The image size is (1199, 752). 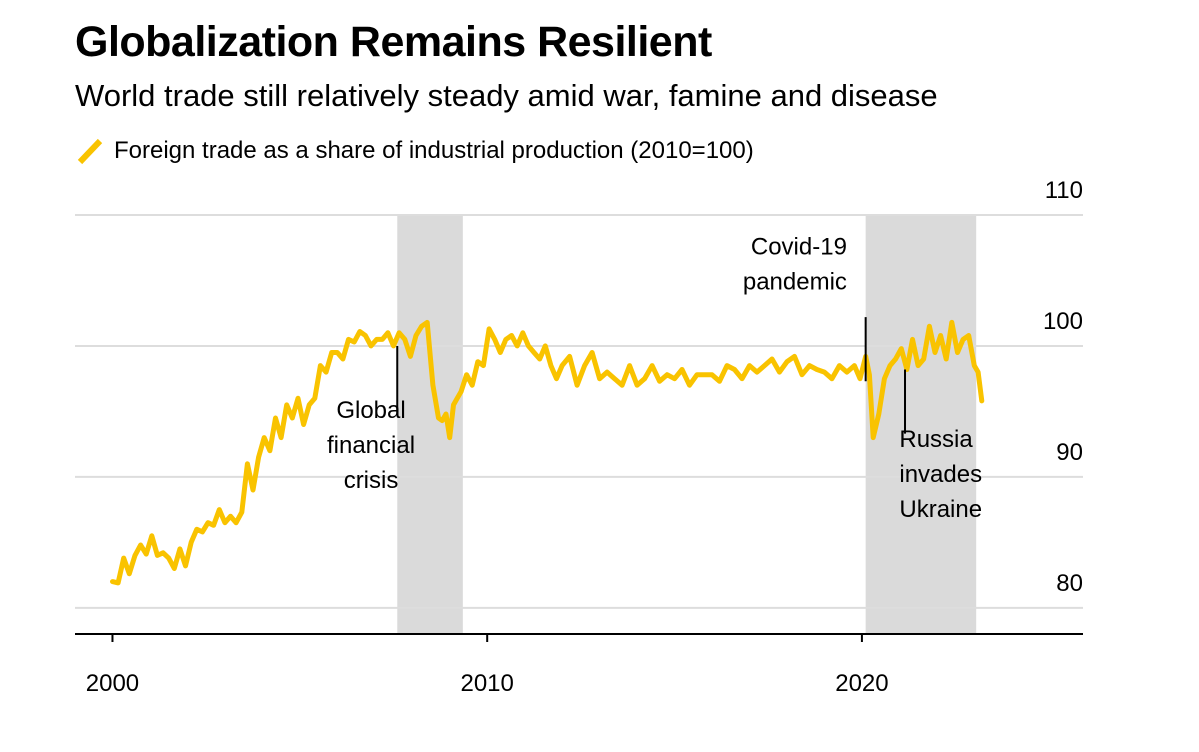 I want to click on x-tick-label: 2020, so click(x=861, y=683).